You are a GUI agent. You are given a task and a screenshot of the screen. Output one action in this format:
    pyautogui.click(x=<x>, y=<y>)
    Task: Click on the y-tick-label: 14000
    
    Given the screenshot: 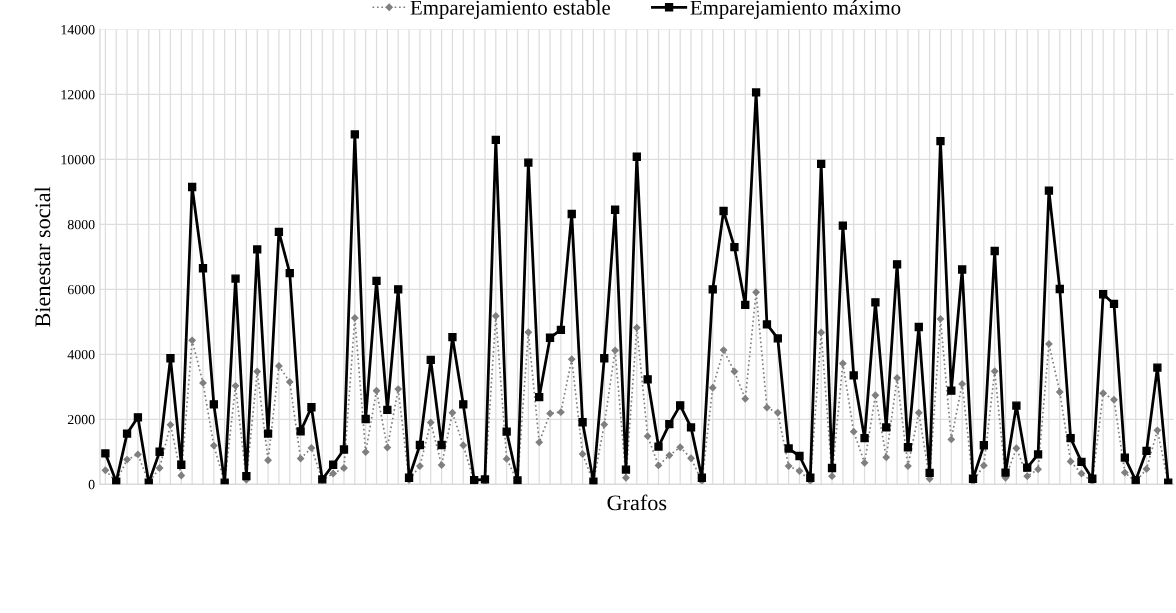 What is the action you would take?
    pyautogui.click(x=78, y=30)
    